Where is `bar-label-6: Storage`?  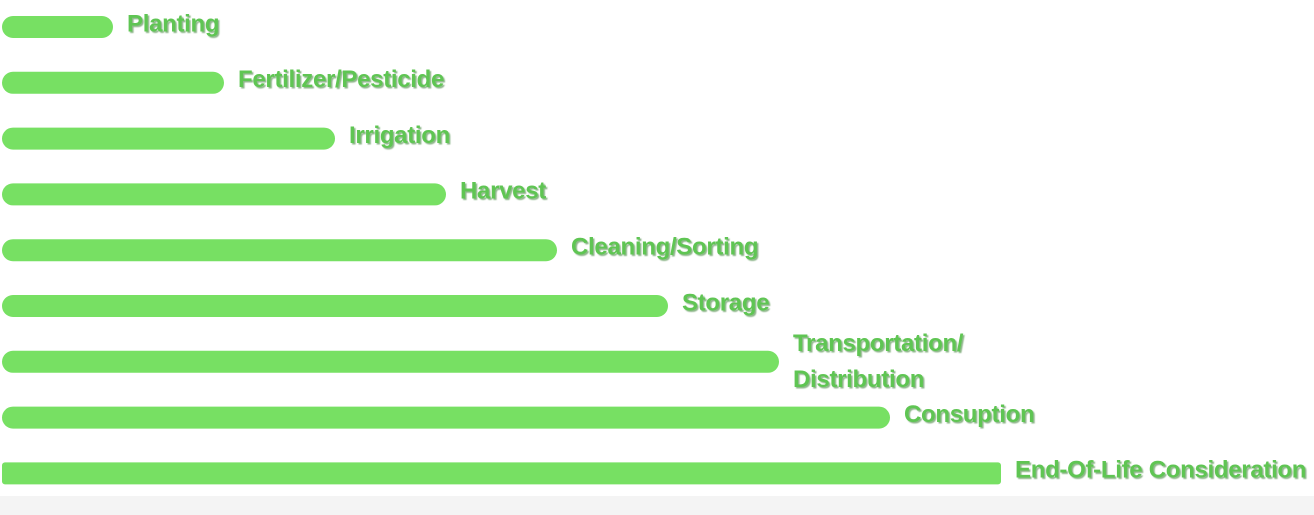
bar-label-6: Storage is located at coordinates (725, 302).